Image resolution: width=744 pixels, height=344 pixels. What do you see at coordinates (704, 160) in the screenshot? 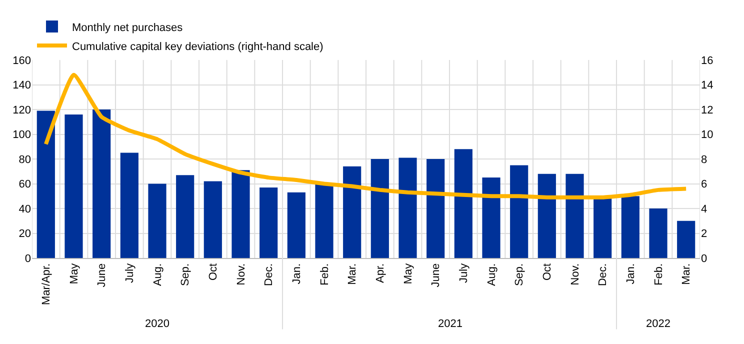
I see `y2-tick-label: 8` at bounding box center [704, 160].